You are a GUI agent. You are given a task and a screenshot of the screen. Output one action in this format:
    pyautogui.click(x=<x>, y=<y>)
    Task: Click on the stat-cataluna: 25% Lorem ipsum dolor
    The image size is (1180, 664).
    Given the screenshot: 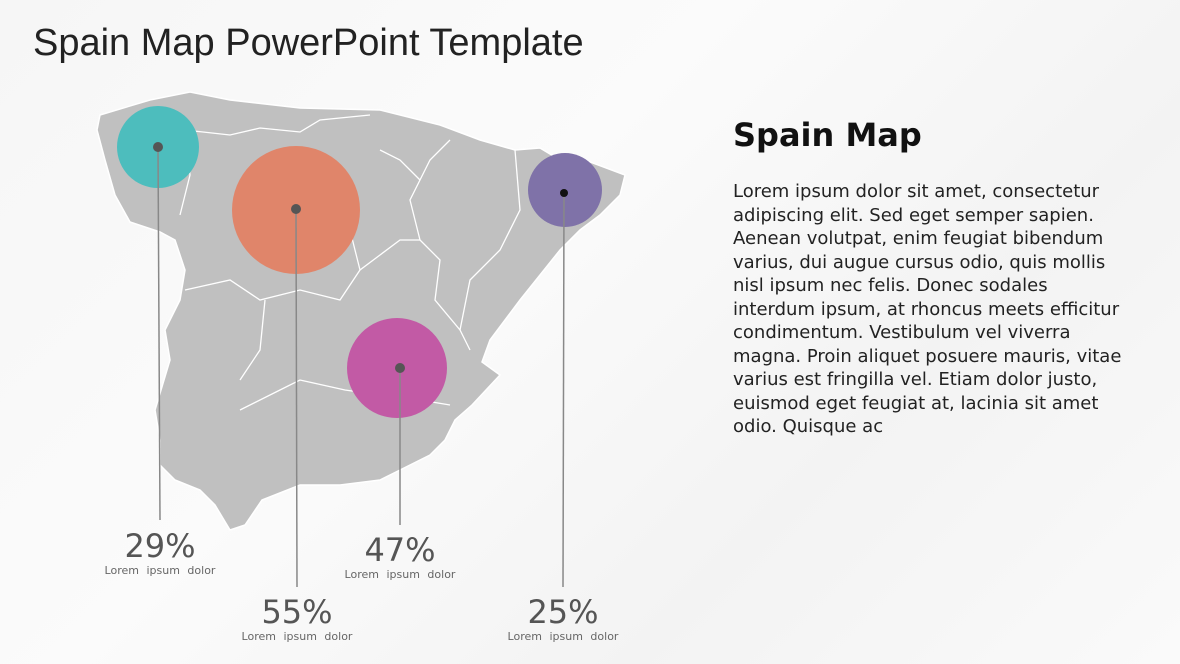 What is the action you would take?
    pyautogui.click(x=563, y=618)
    